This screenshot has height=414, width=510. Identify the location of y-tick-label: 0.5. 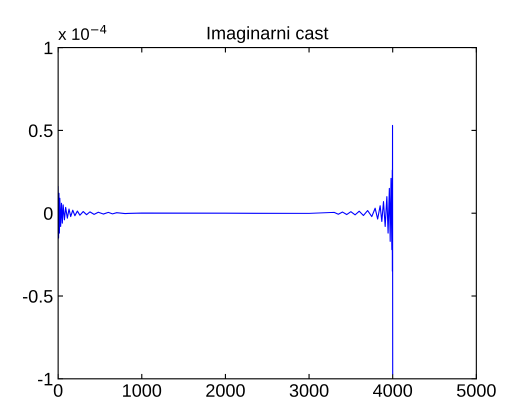
(40, 131).